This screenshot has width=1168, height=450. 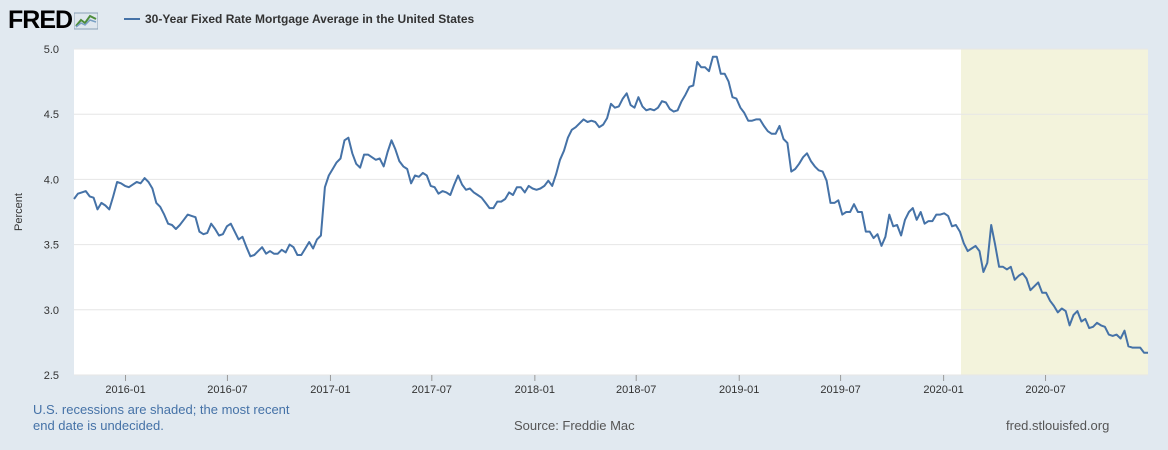 I want to click on legend-swatch, so click(x=132, y=19).